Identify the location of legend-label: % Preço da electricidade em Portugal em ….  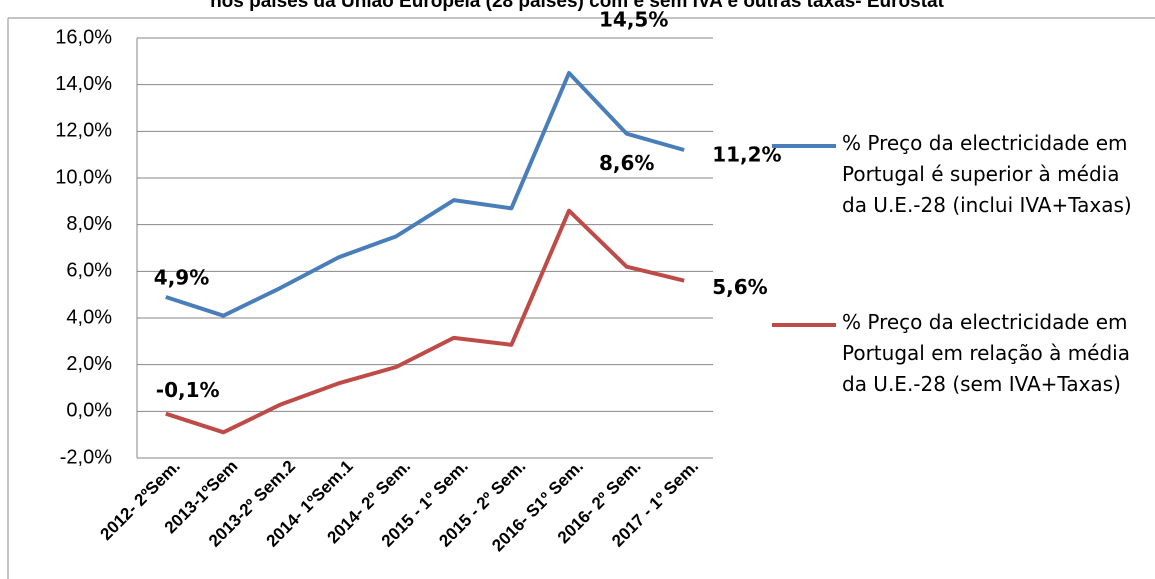
(986, 353).